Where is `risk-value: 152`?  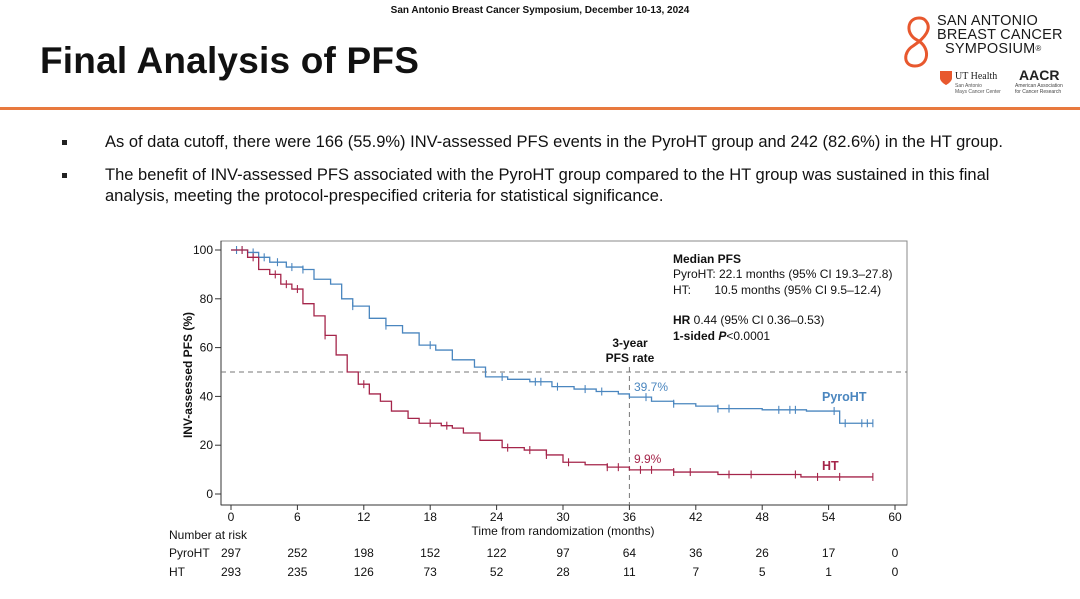 risk-value: 152 is located at coordinates (430, 553).